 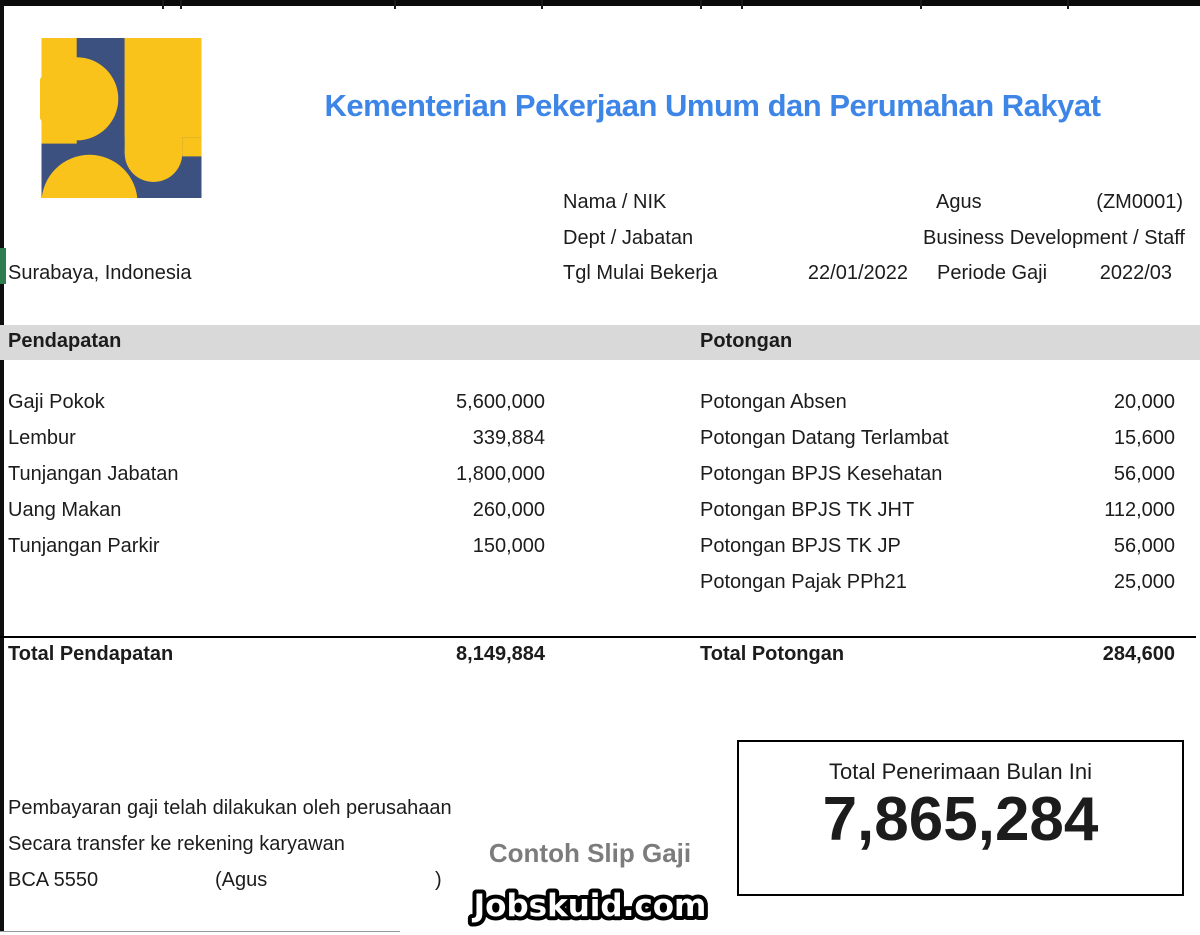 What do you see at coordinates (56, 402) in the screenshot?
I see `earning-item-label: Gaji Pokok` at bounding box center [56, 402].